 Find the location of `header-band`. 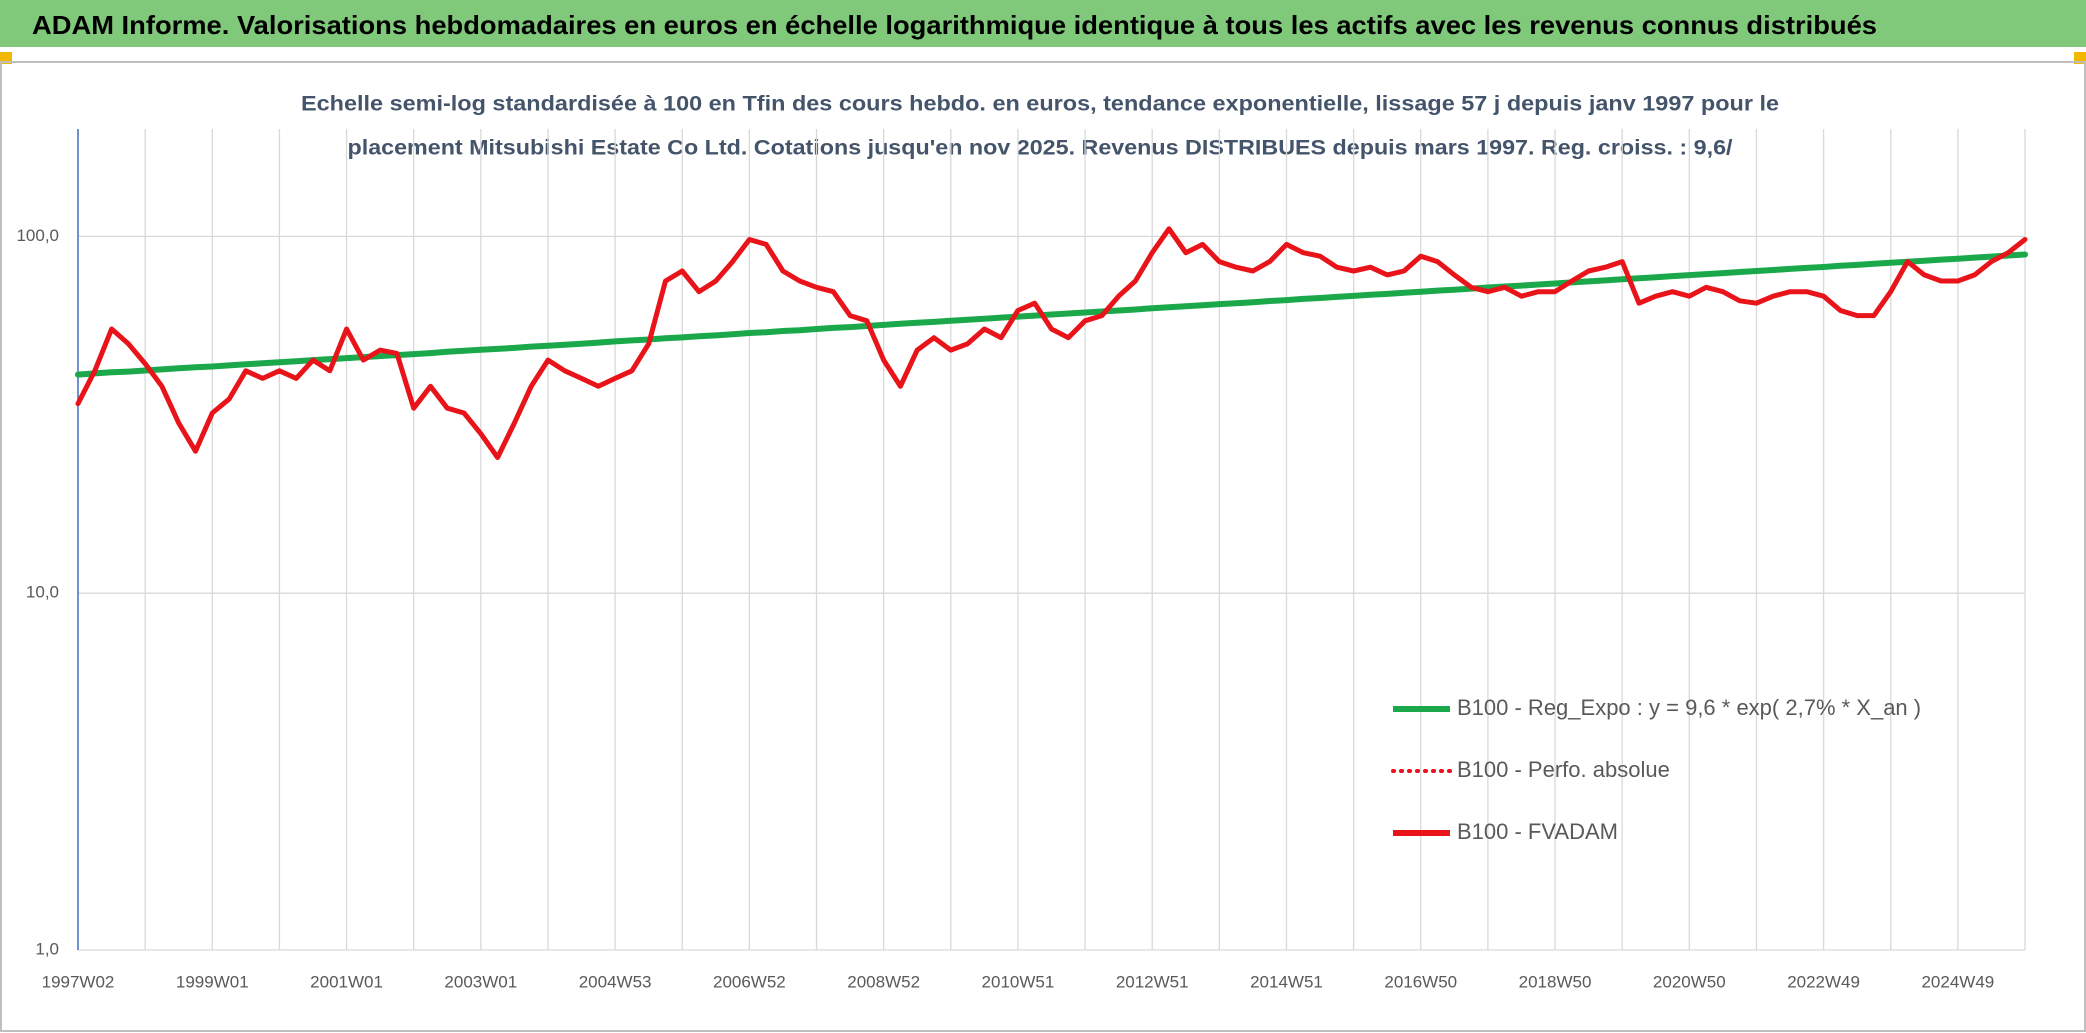

header-band is located at coordinates (1043, 23).